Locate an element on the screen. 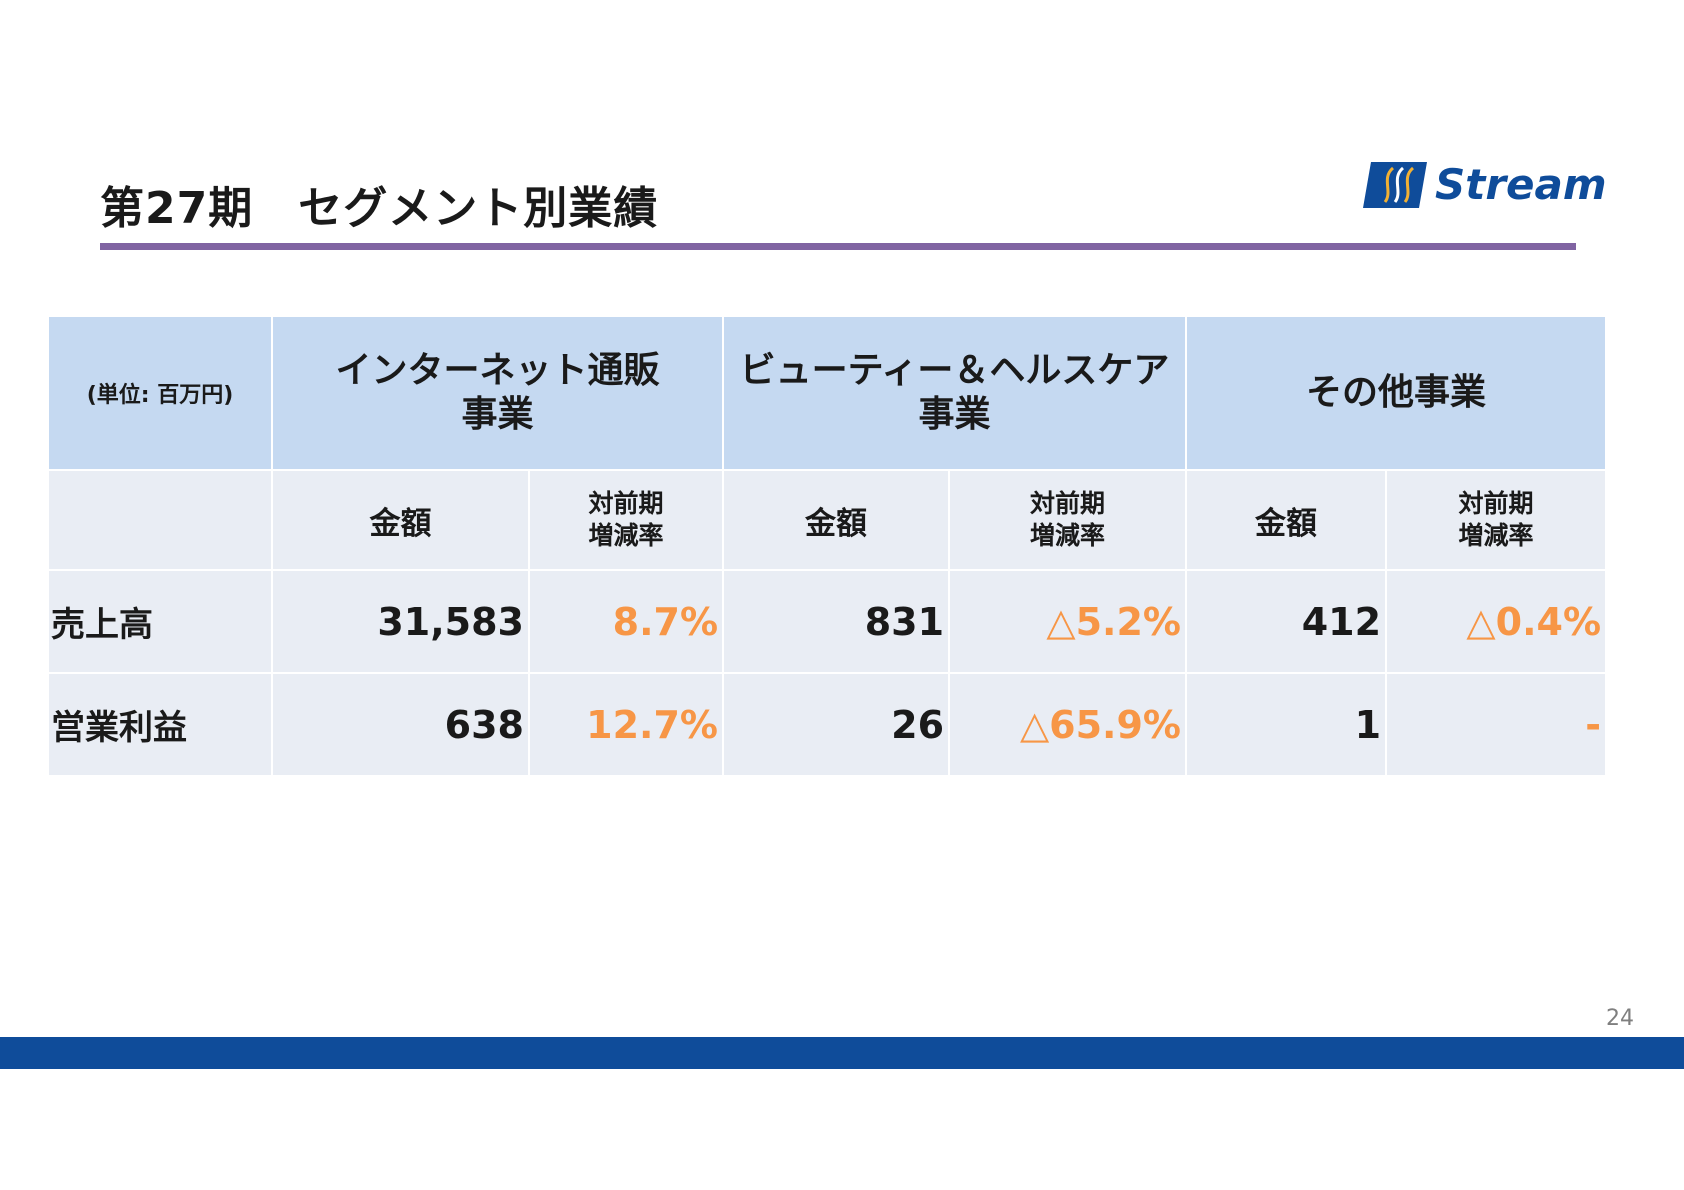  row-label: 売上高 is located at coordinates (160, 621).